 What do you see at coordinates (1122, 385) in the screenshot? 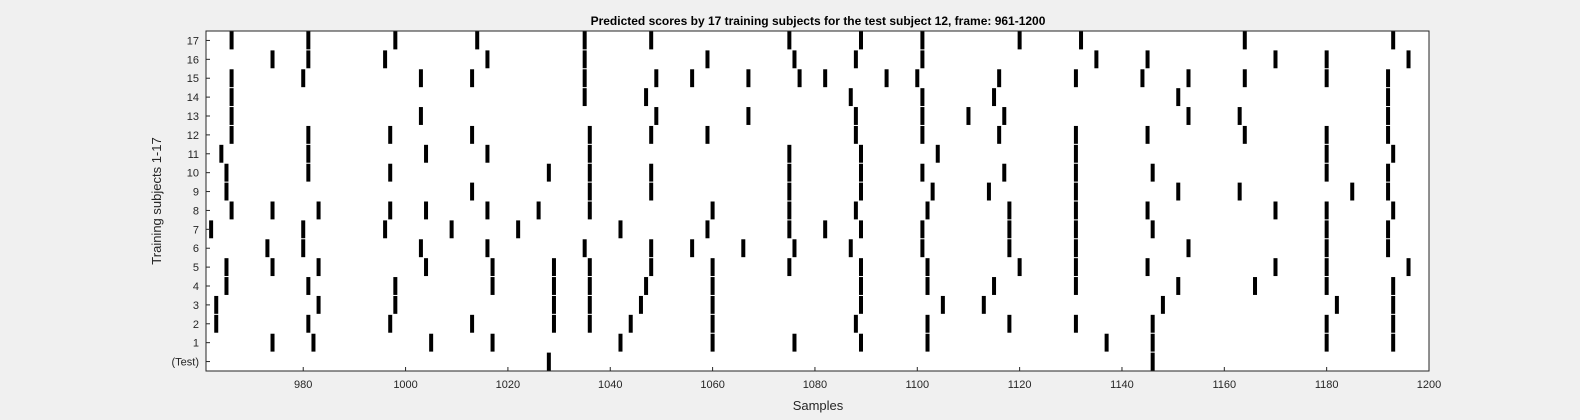
I see `x-tick-label: 1140` at bounding box center [1122, 385].